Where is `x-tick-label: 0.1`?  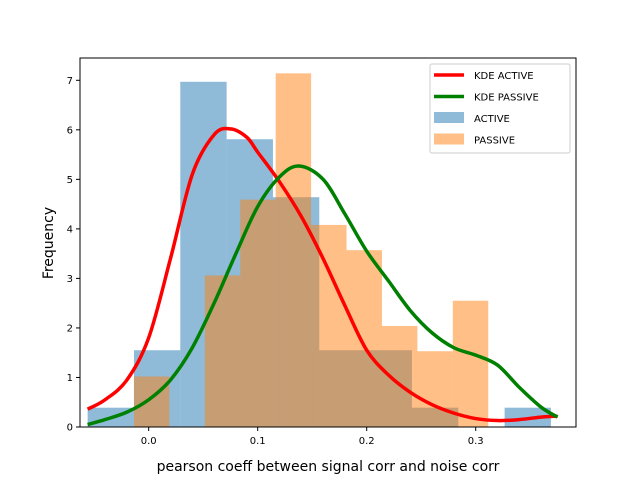 x-tick-label: 0.1 is located at coordinates (258, 441).